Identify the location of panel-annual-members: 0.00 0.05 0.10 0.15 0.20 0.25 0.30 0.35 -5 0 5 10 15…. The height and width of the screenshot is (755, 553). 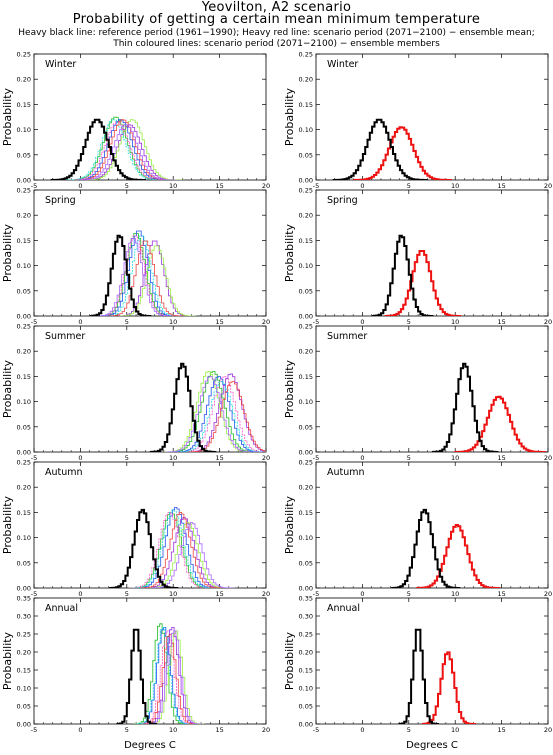
(135, 665).